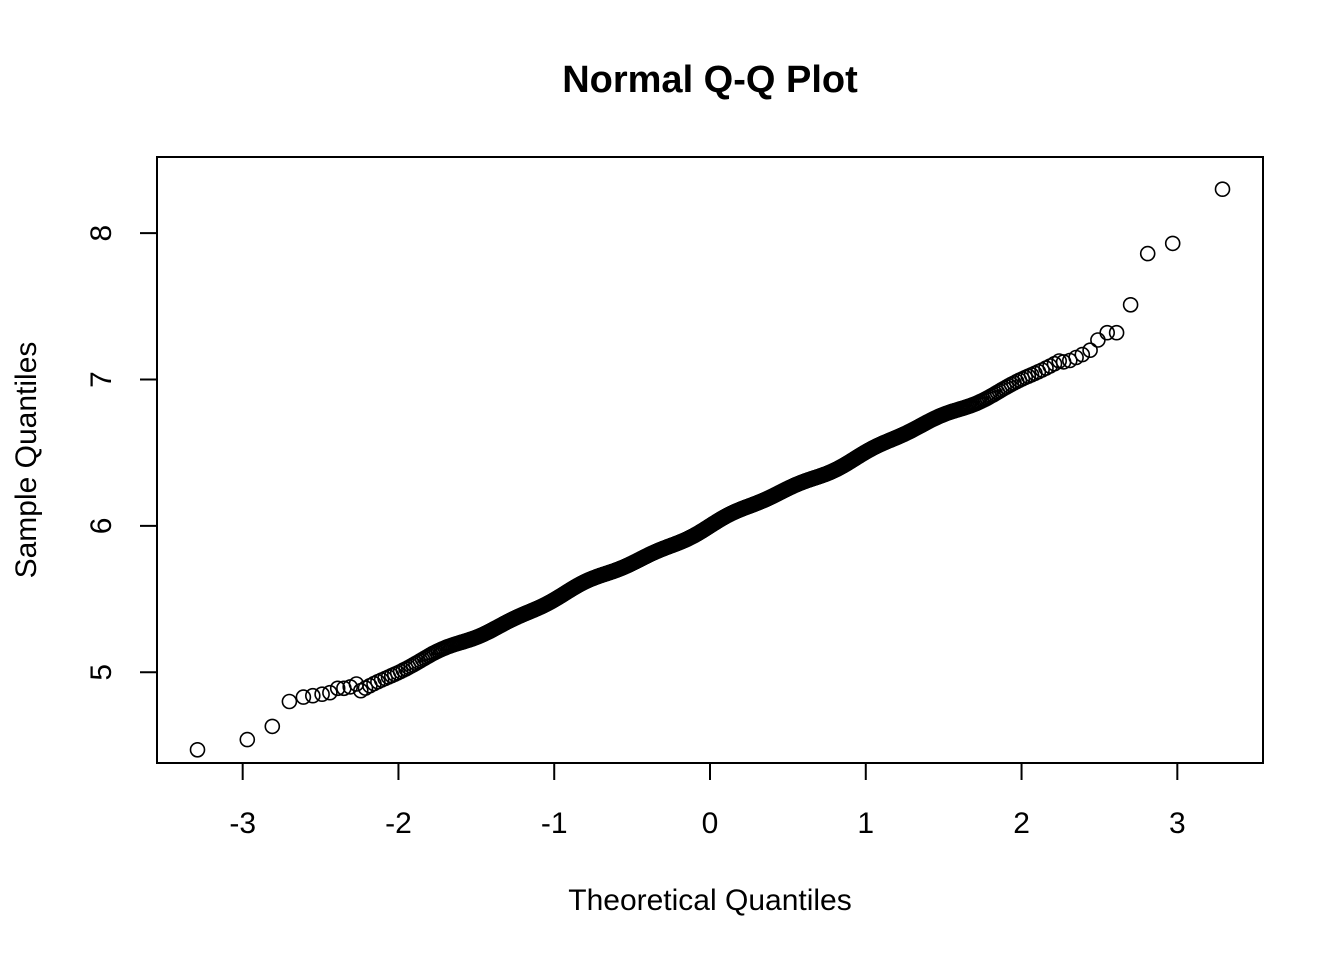 This screenshot has height=960, width=1344. What do you see at coordinates (101, 672) in the screenshot?
I see `y-tick-label: 5` at bounding box center [101, 672].